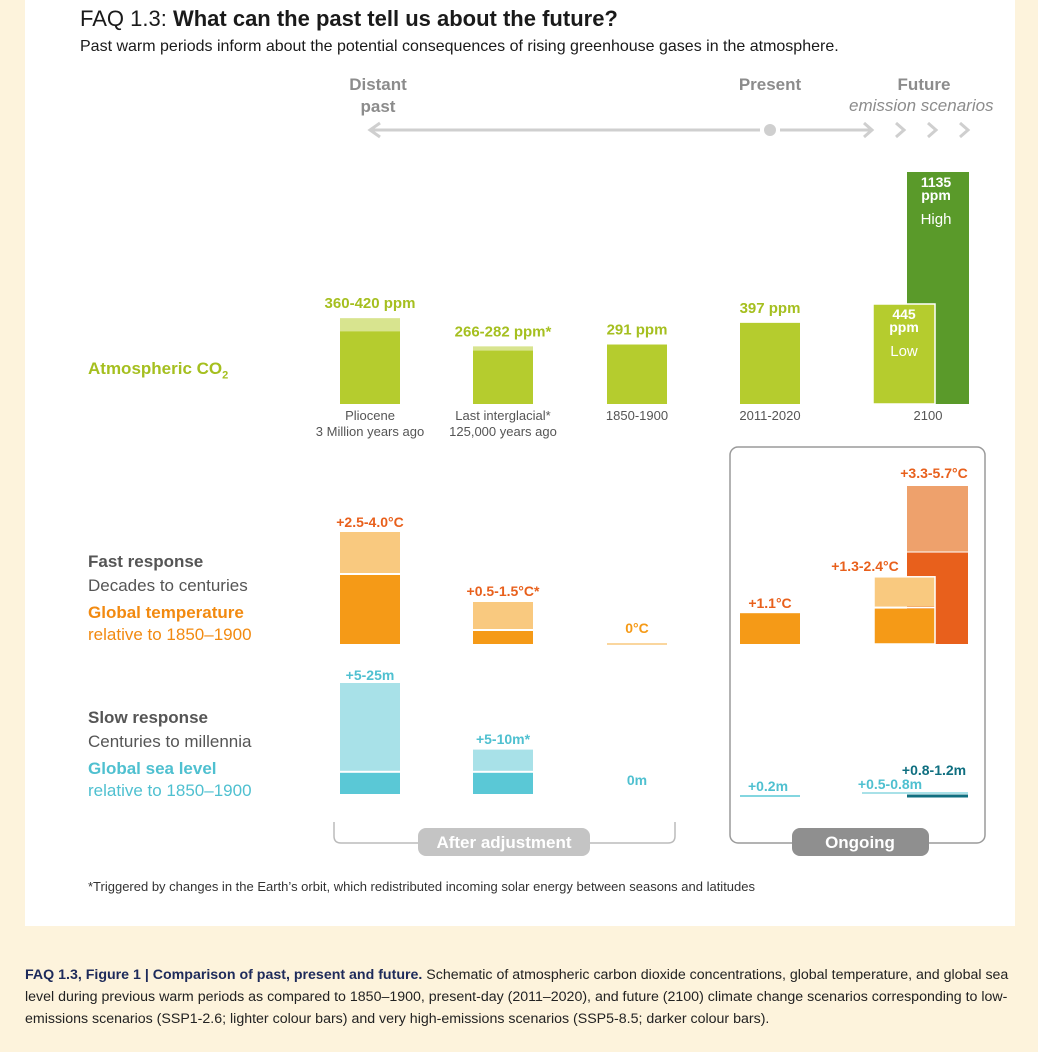 The height and width of the screenshot is (1052, 1038). Describe the element at coordinates (924, 84) in the screenshot. I see `future-header: Future` at that location.